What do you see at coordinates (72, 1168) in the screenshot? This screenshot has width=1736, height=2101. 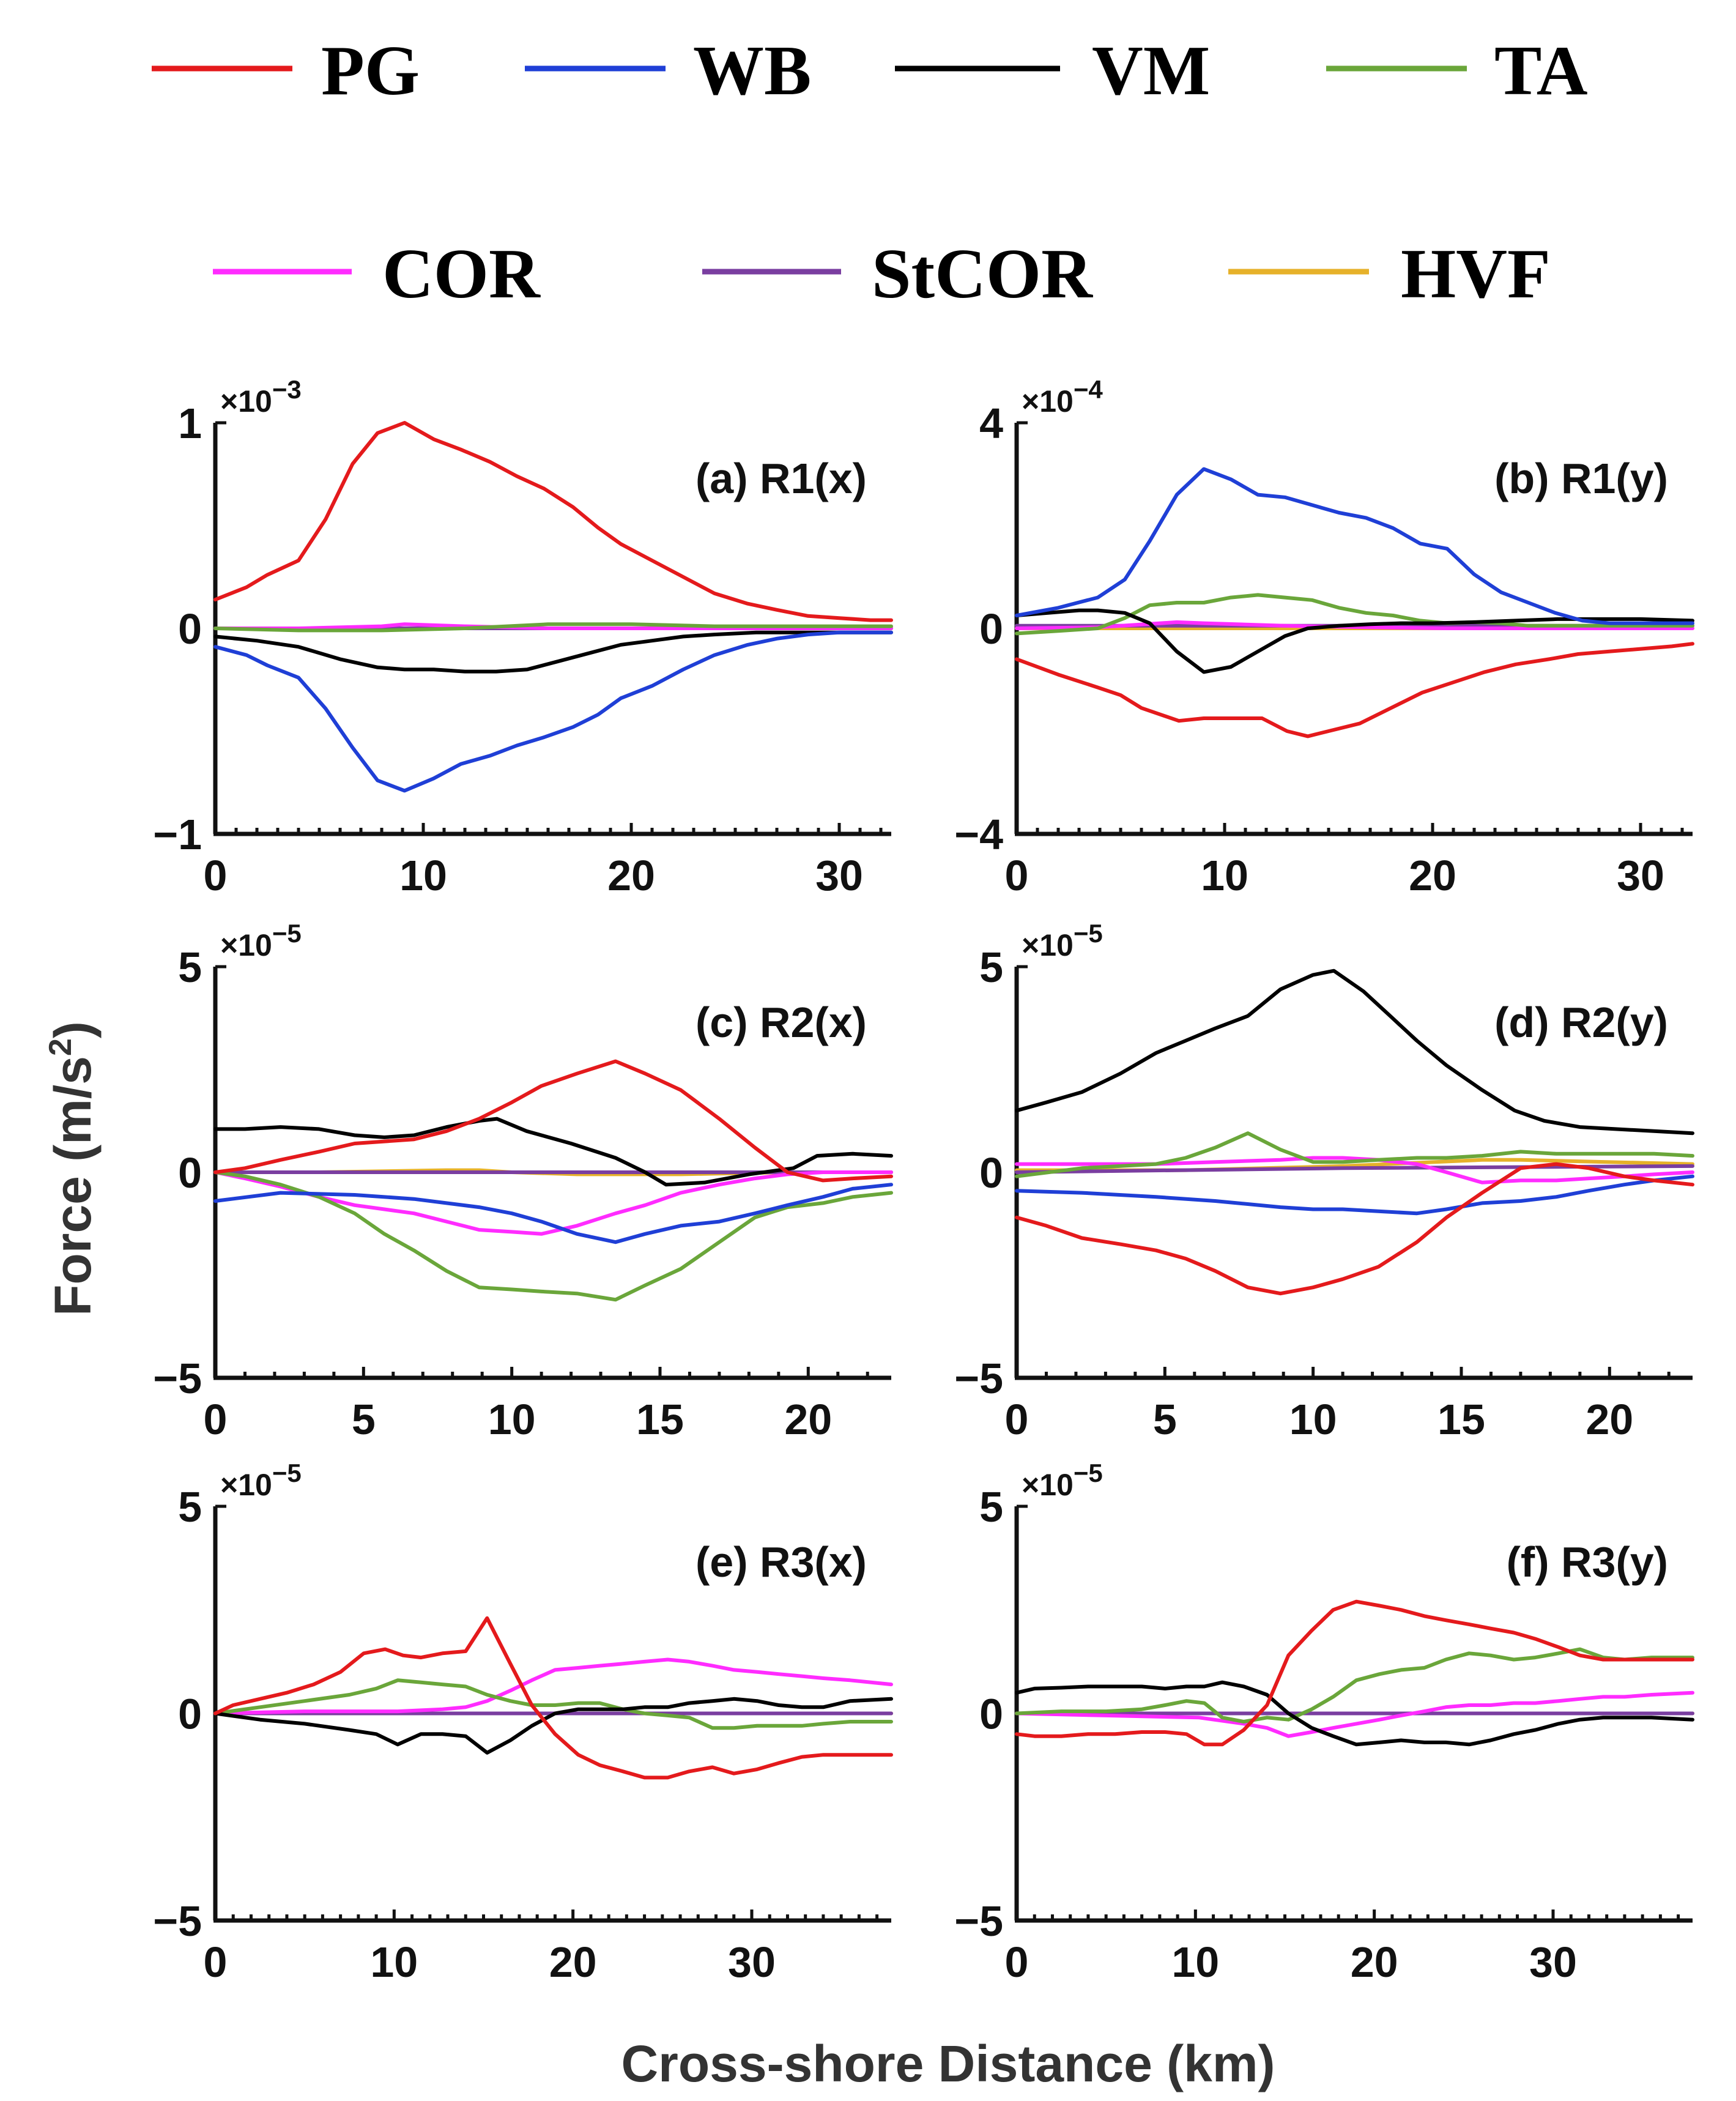 I see `y-axis-title: Force (m/s2)` at bounding box center [72, 1168].